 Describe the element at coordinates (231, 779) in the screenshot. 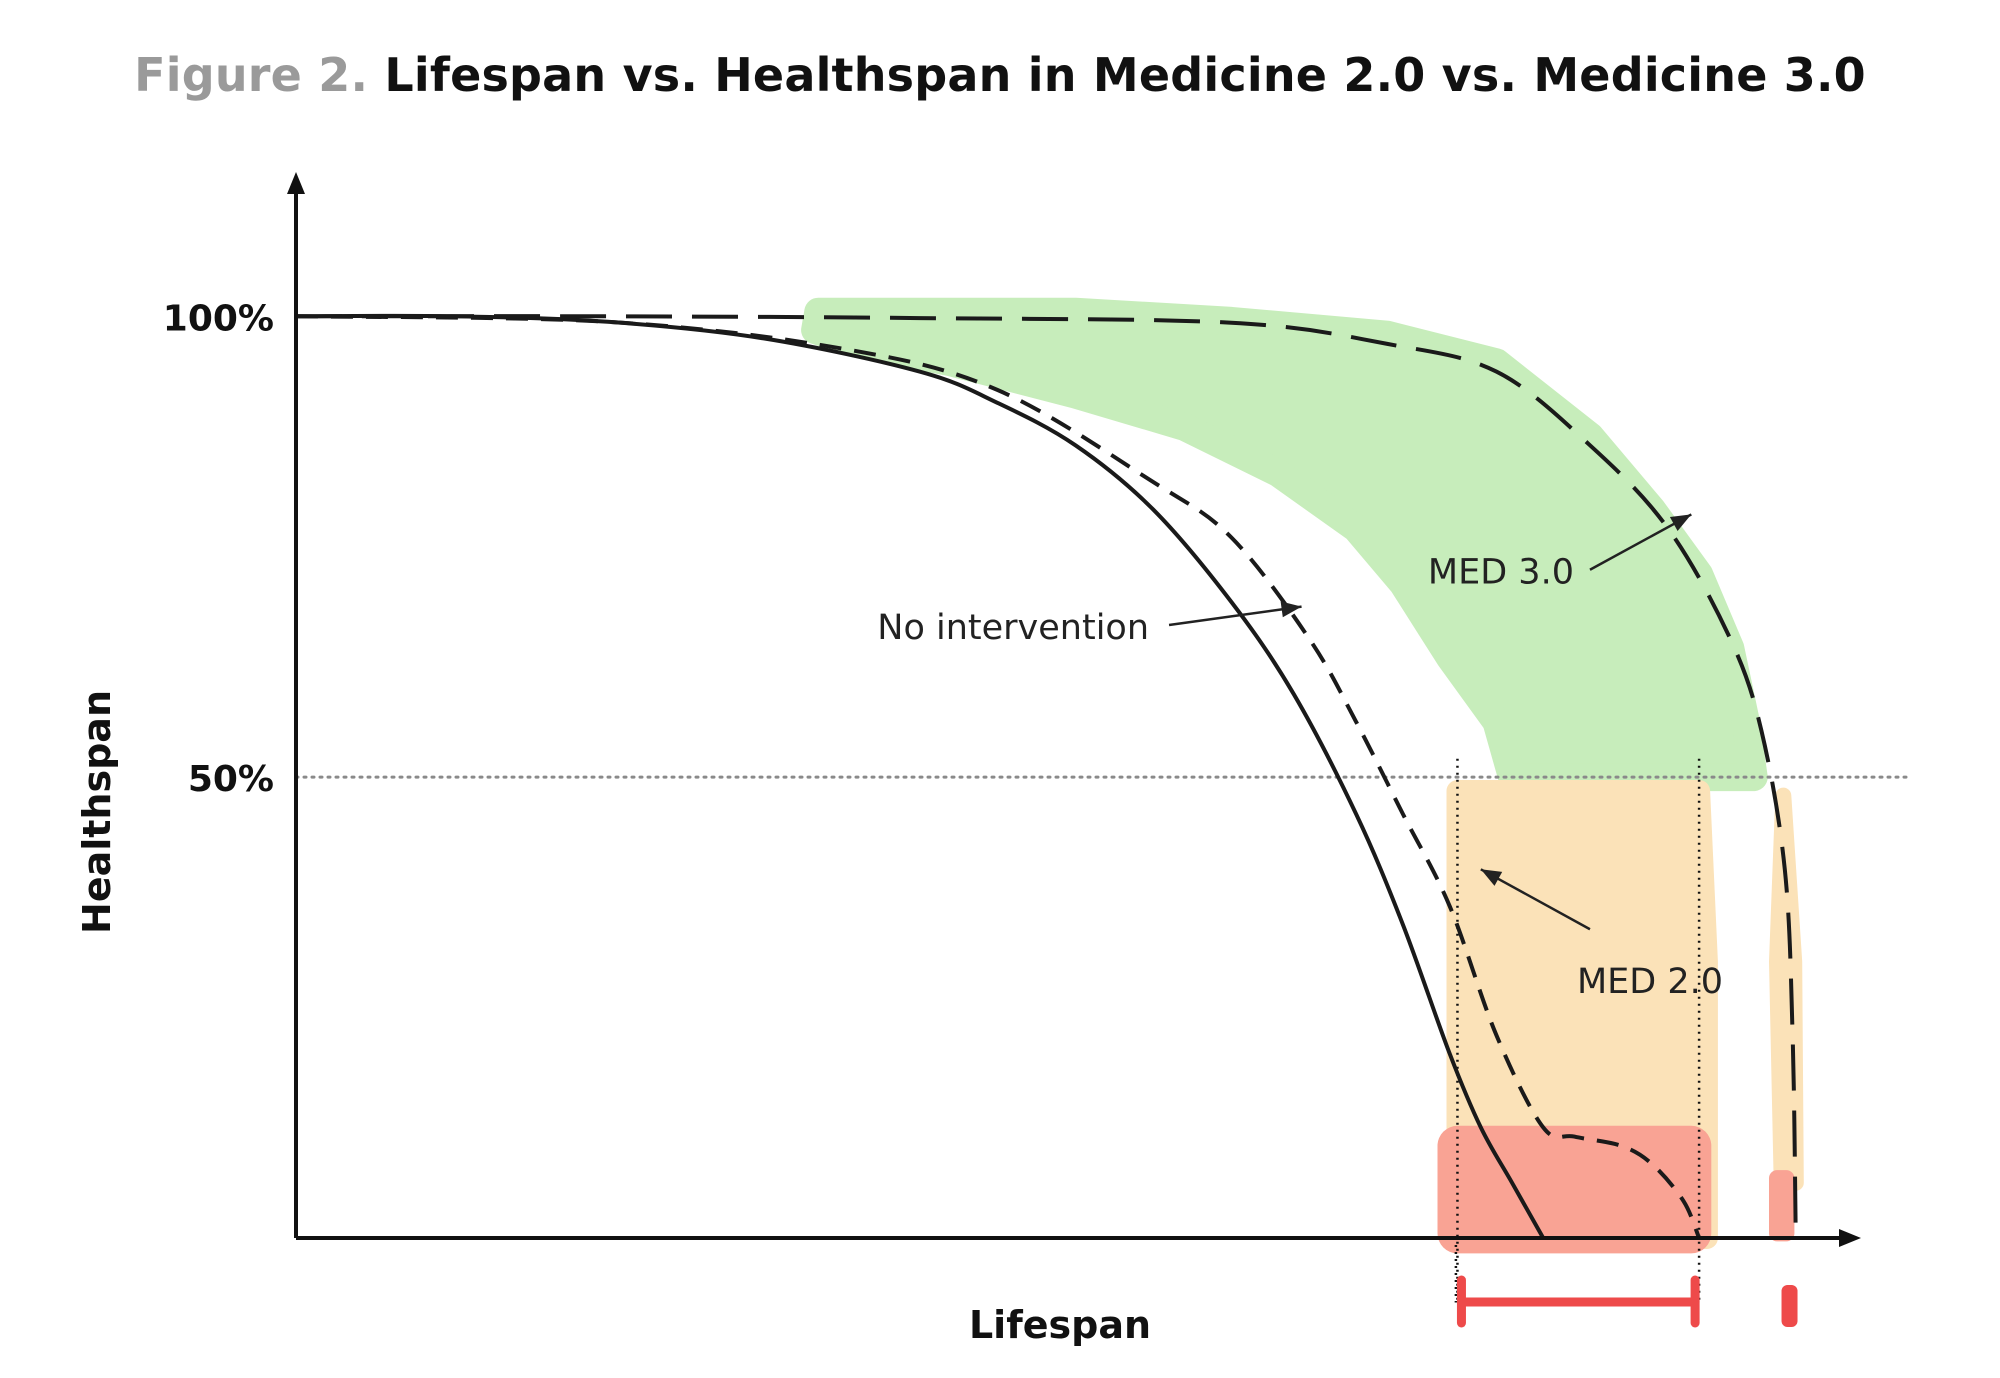

I see `y-tick-label-2: 50%` at that location.